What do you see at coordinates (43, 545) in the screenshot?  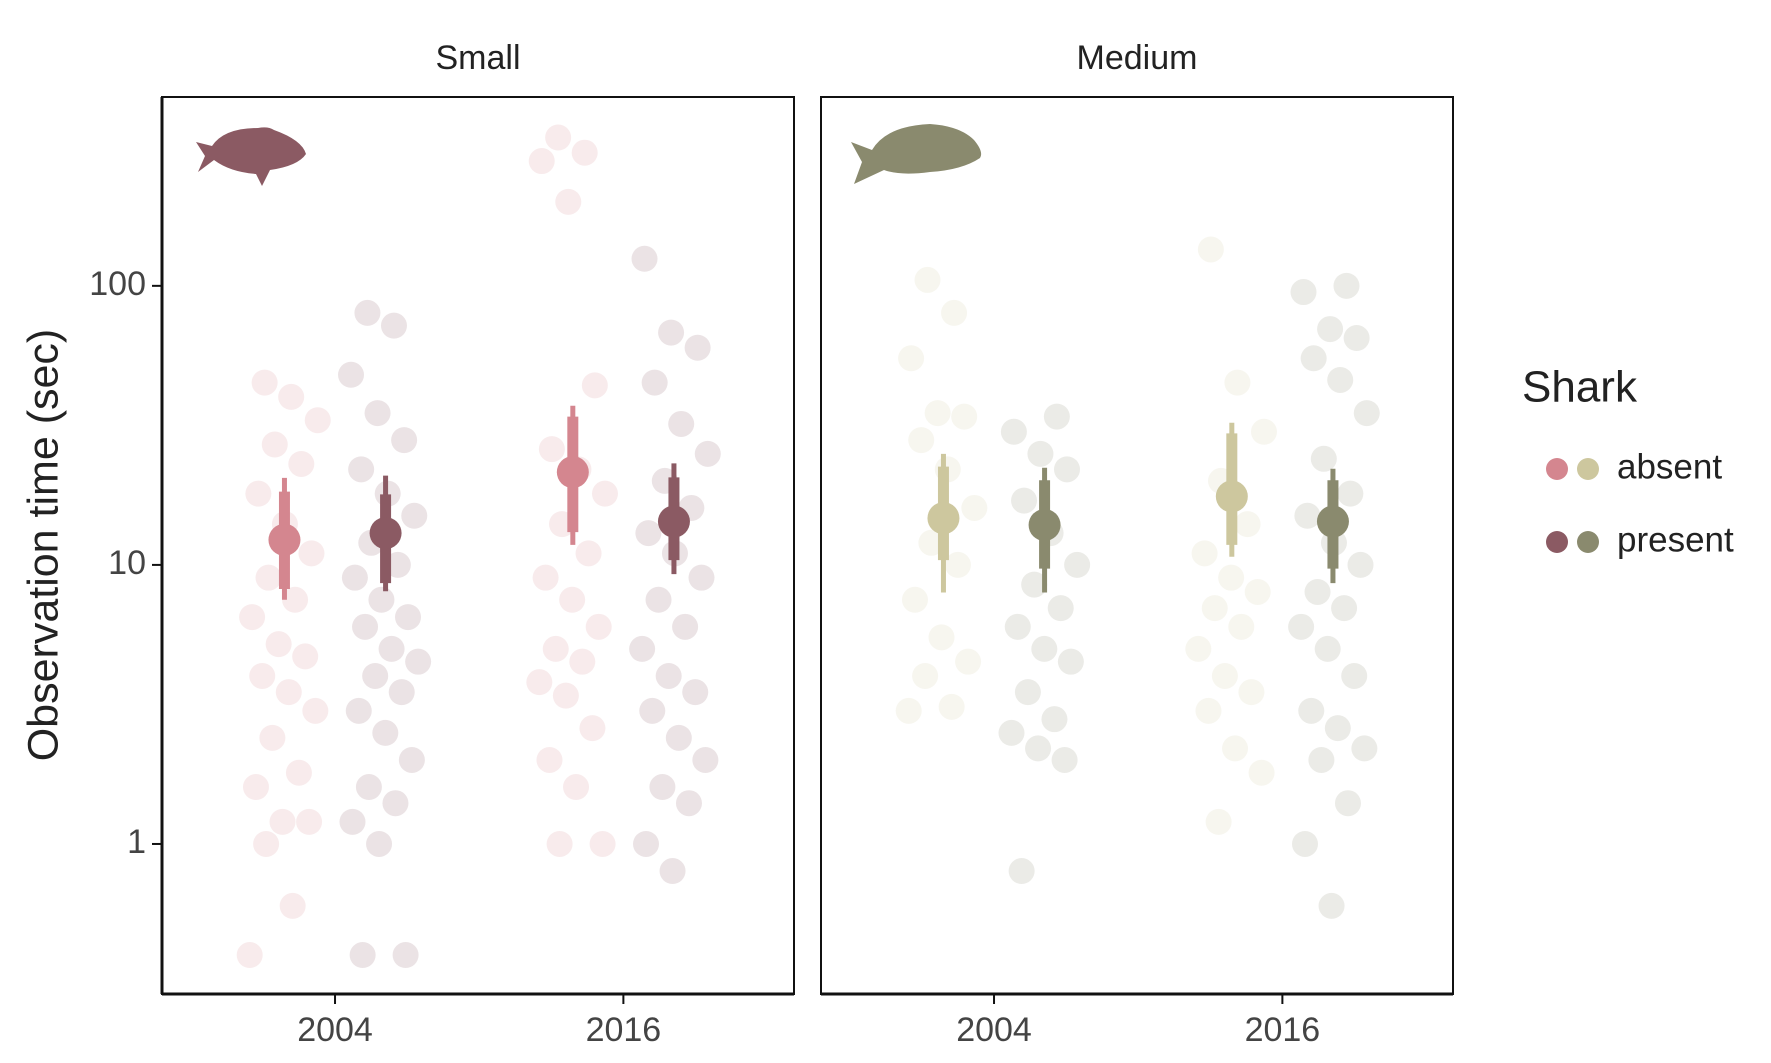 I see `y-axis-label: Observation time (sec)` at bounding box center [43, 545].